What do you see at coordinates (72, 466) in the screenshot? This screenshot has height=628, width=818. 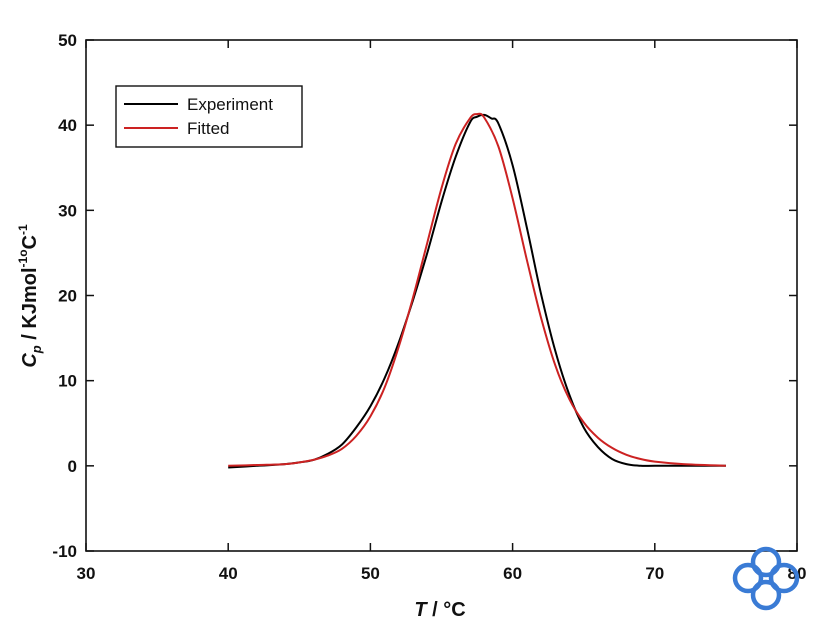 I see `y-tick-label: 0` at bounding box center [72, 466].